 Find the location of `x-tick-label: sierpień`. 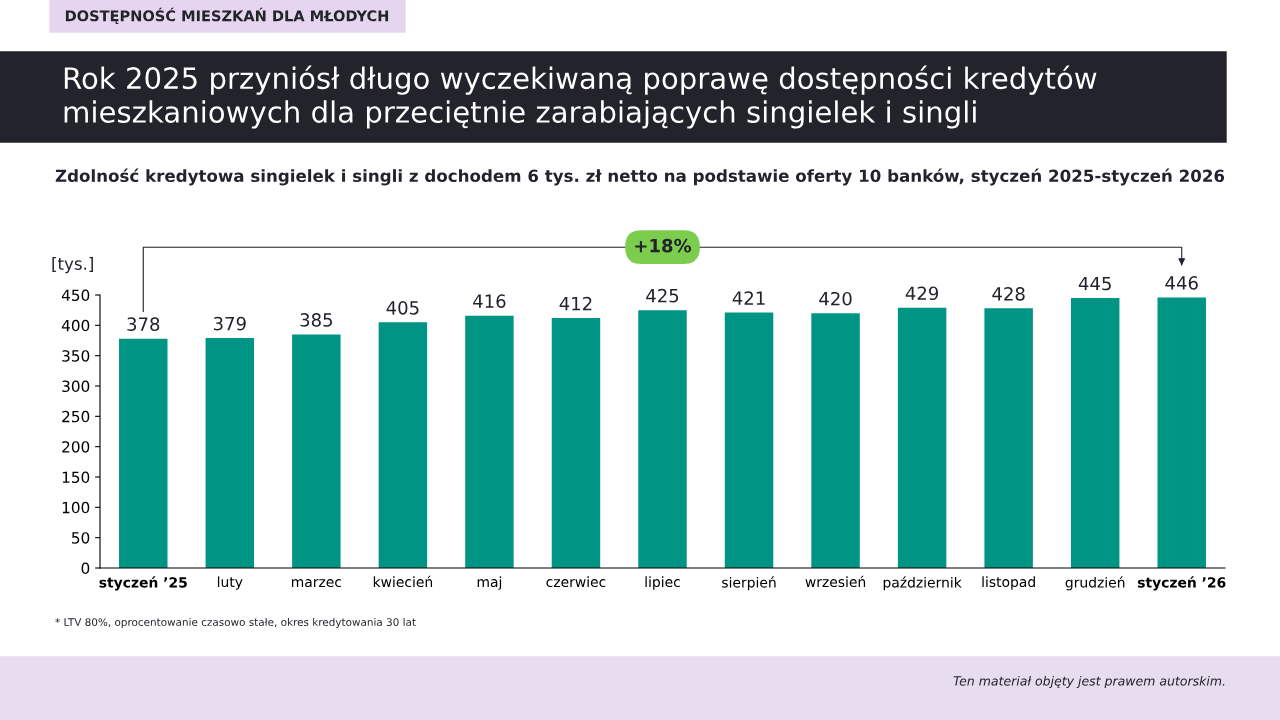

x-tick-label: sierpień is located at coordinates (749, 583).